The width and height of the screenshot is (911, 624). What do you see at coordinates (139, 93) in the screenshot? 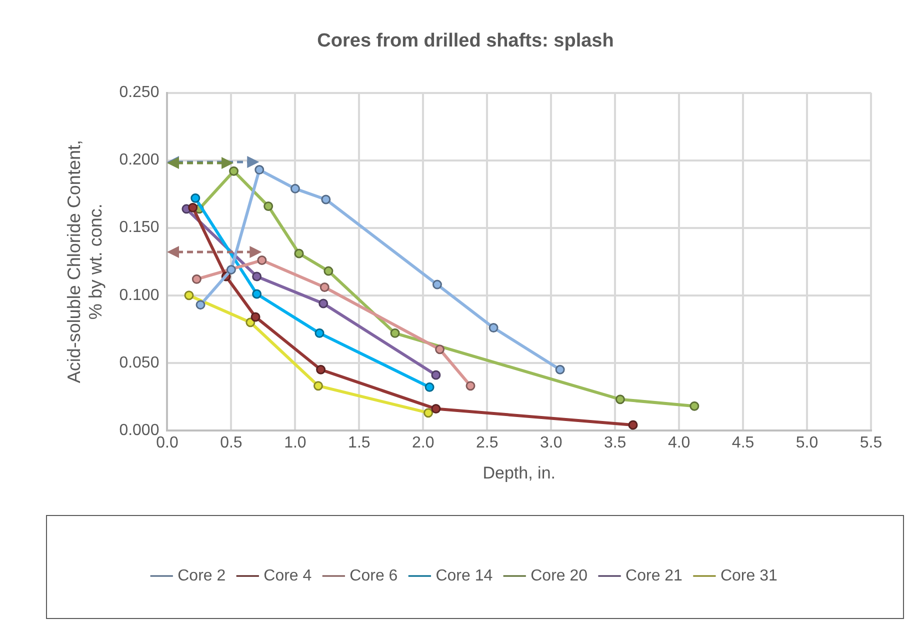
I see `y-tick-label: 0.250` at bounding box center [139, 93].